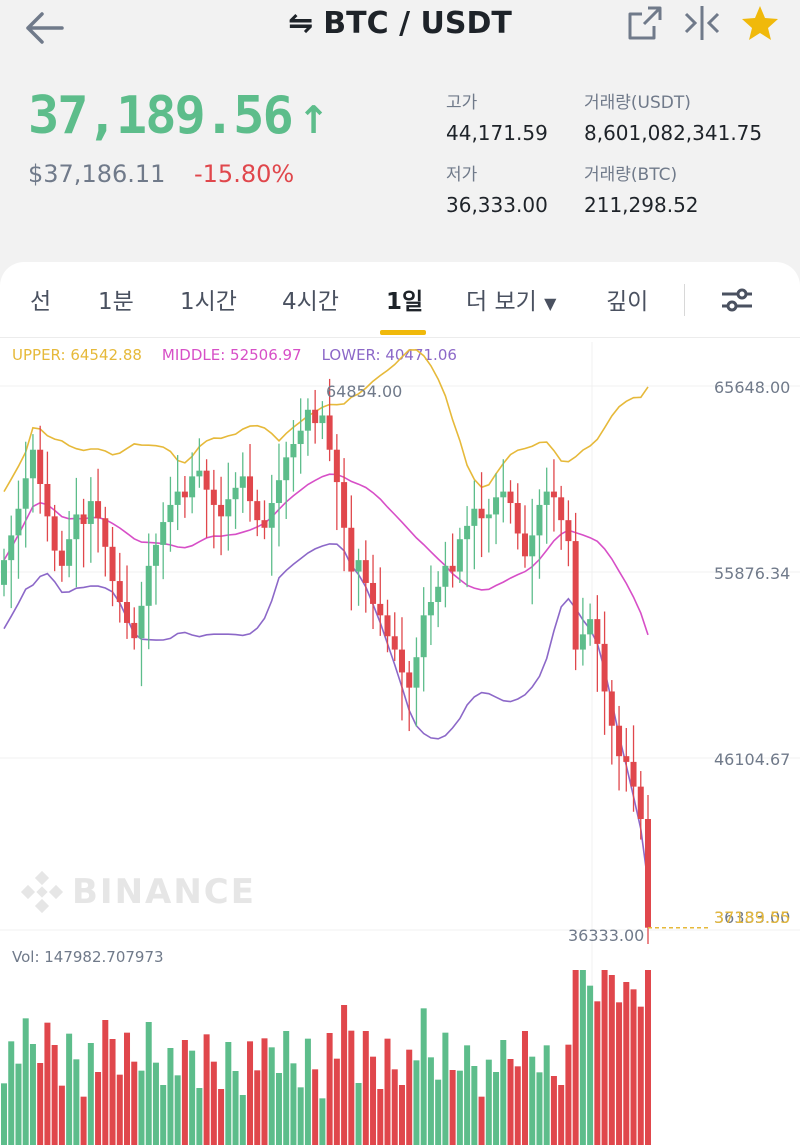  I want to click on tab-line: 선, so click(41, 302).